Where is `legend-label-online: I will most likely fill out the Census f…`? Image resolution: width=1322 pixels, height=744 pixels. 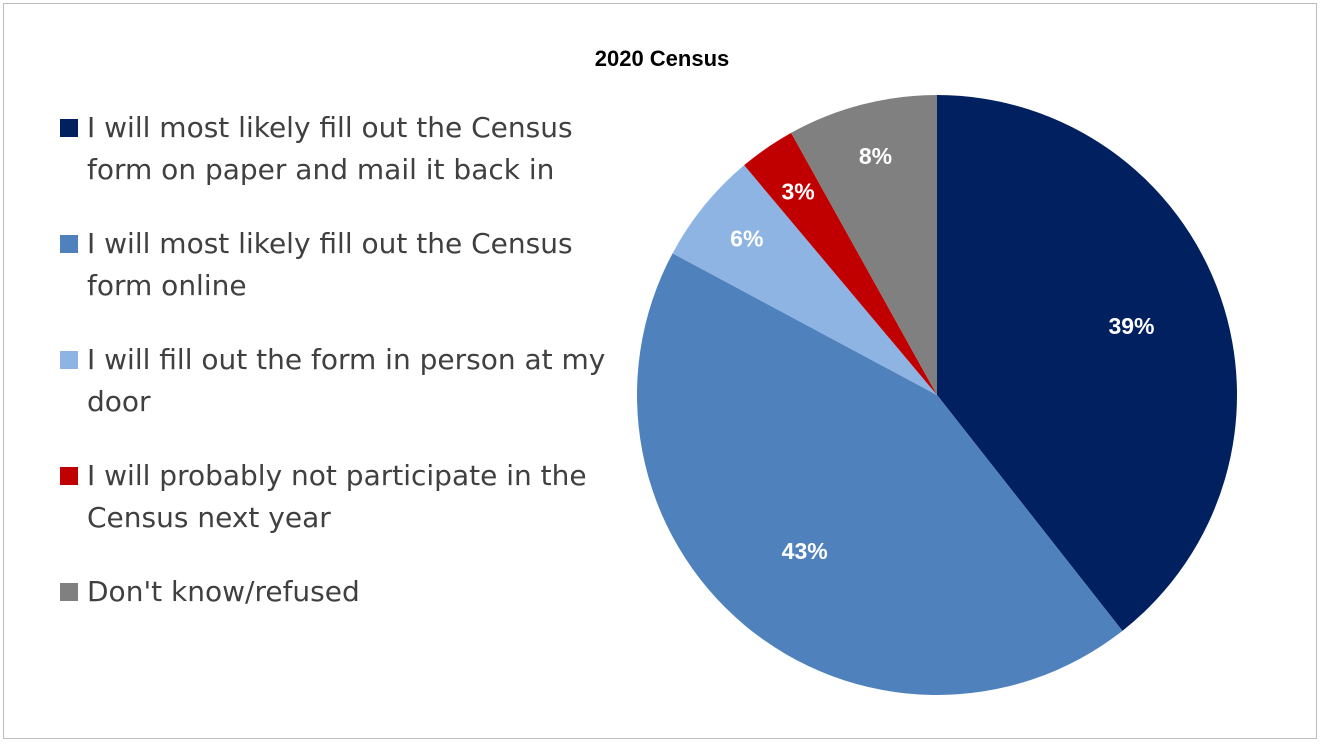
legend-label-online: I will most likely fill out the Census f… is located at coordinates (330, 264).